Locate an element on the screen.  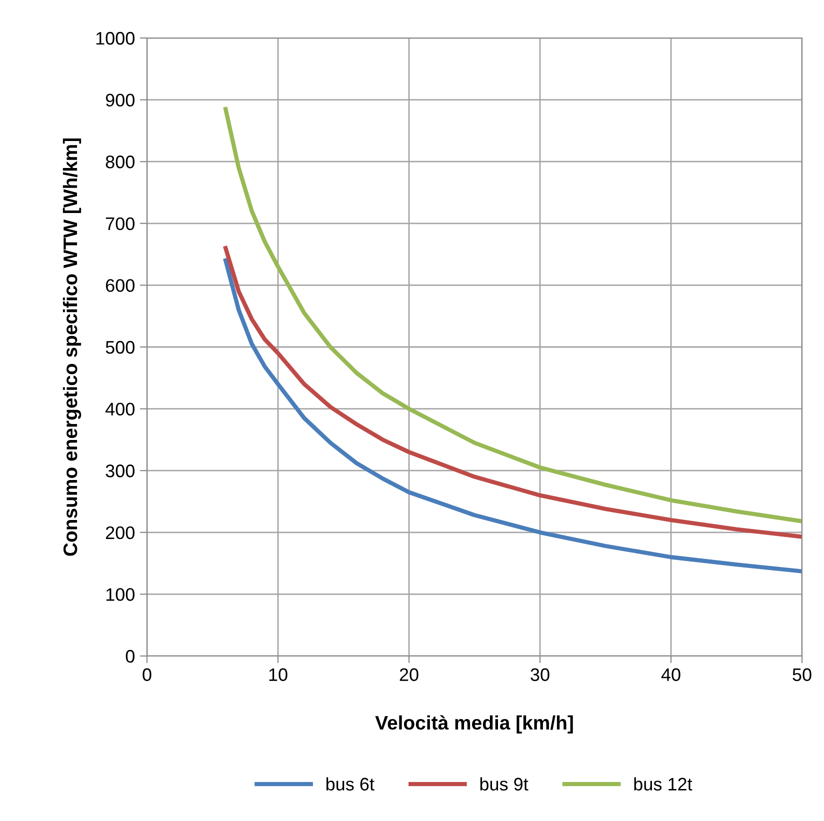
y-tick-label: 800 is located at coordinates (120, 162).